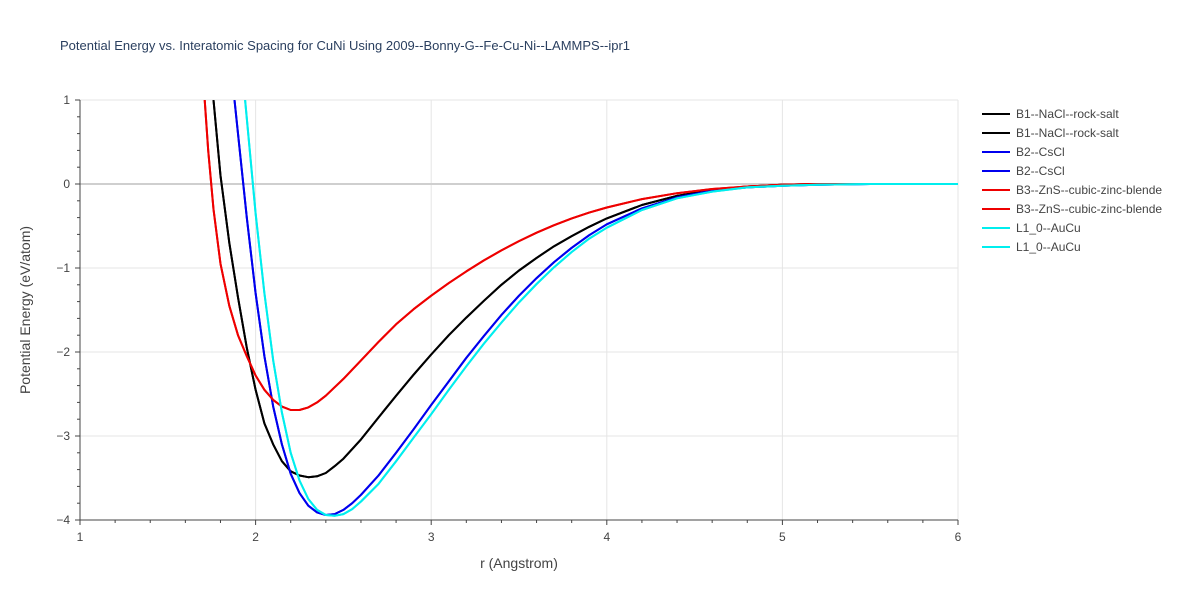  What do you see at coordinates (63, 520) in the screenshot?
I see `y-tick-label: −4` at bounding box center [63, 520].